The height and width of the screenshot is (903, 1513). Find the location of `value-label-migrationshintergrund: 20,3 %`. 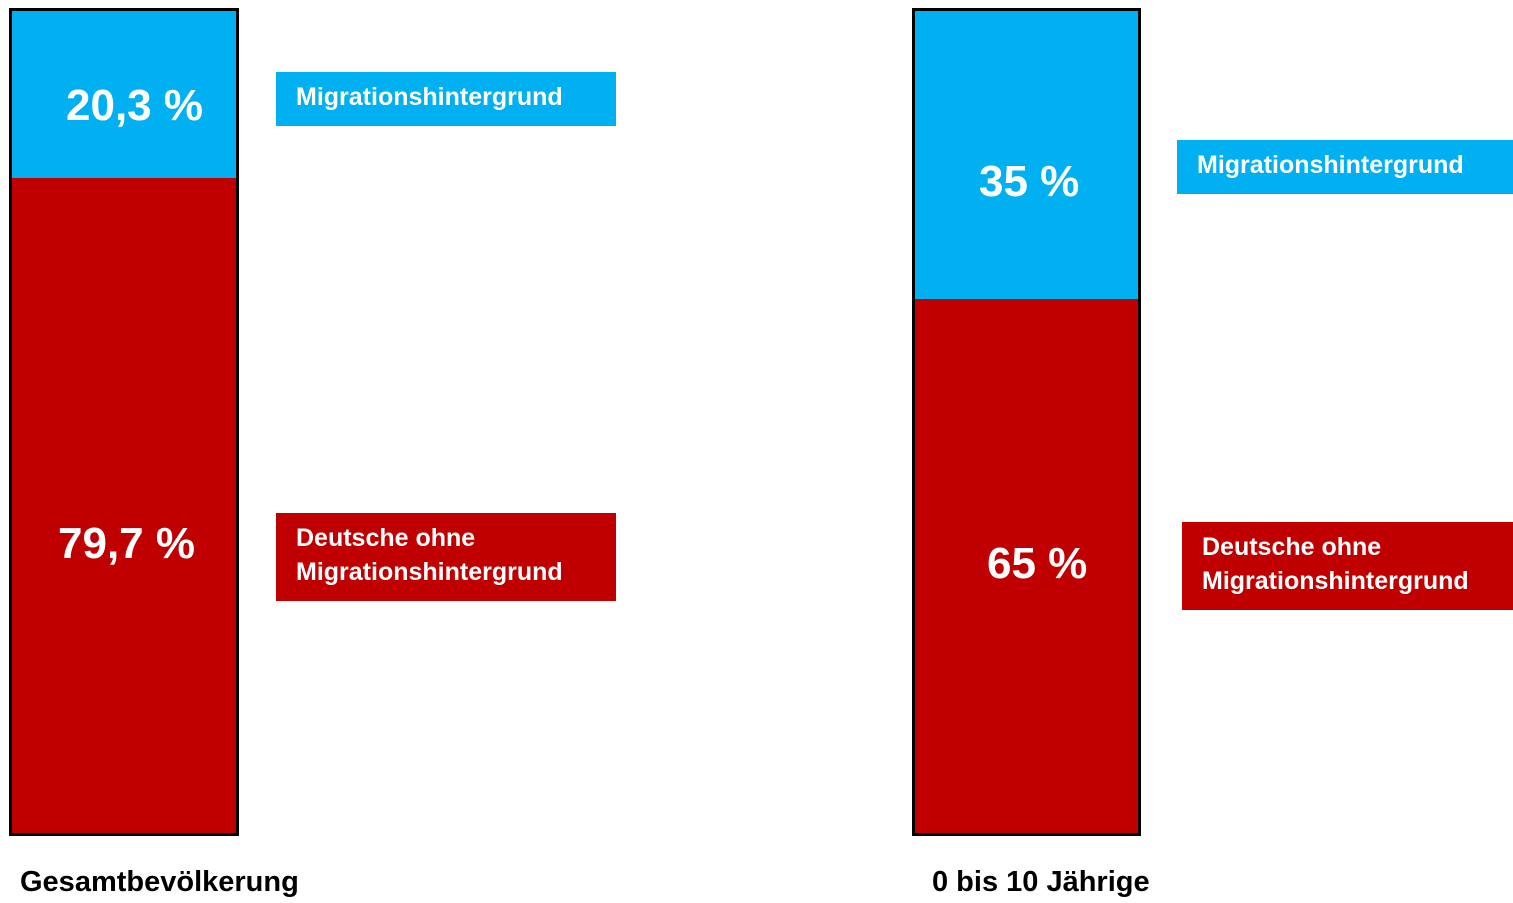

value-label-migrationshintergrund: 20,3 % is located at coordinates (134, 105).